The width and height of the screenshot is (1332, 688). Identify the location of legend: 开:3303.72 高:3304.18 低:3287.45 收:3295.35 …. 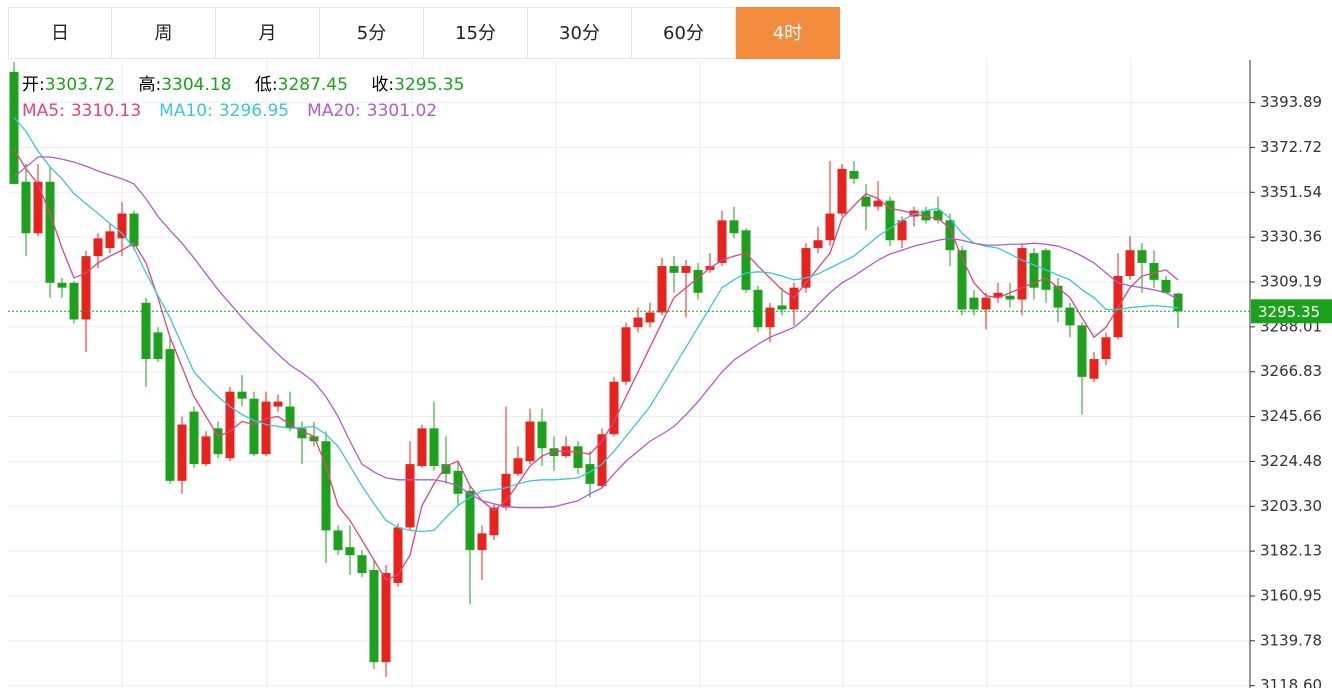
(243, 98).